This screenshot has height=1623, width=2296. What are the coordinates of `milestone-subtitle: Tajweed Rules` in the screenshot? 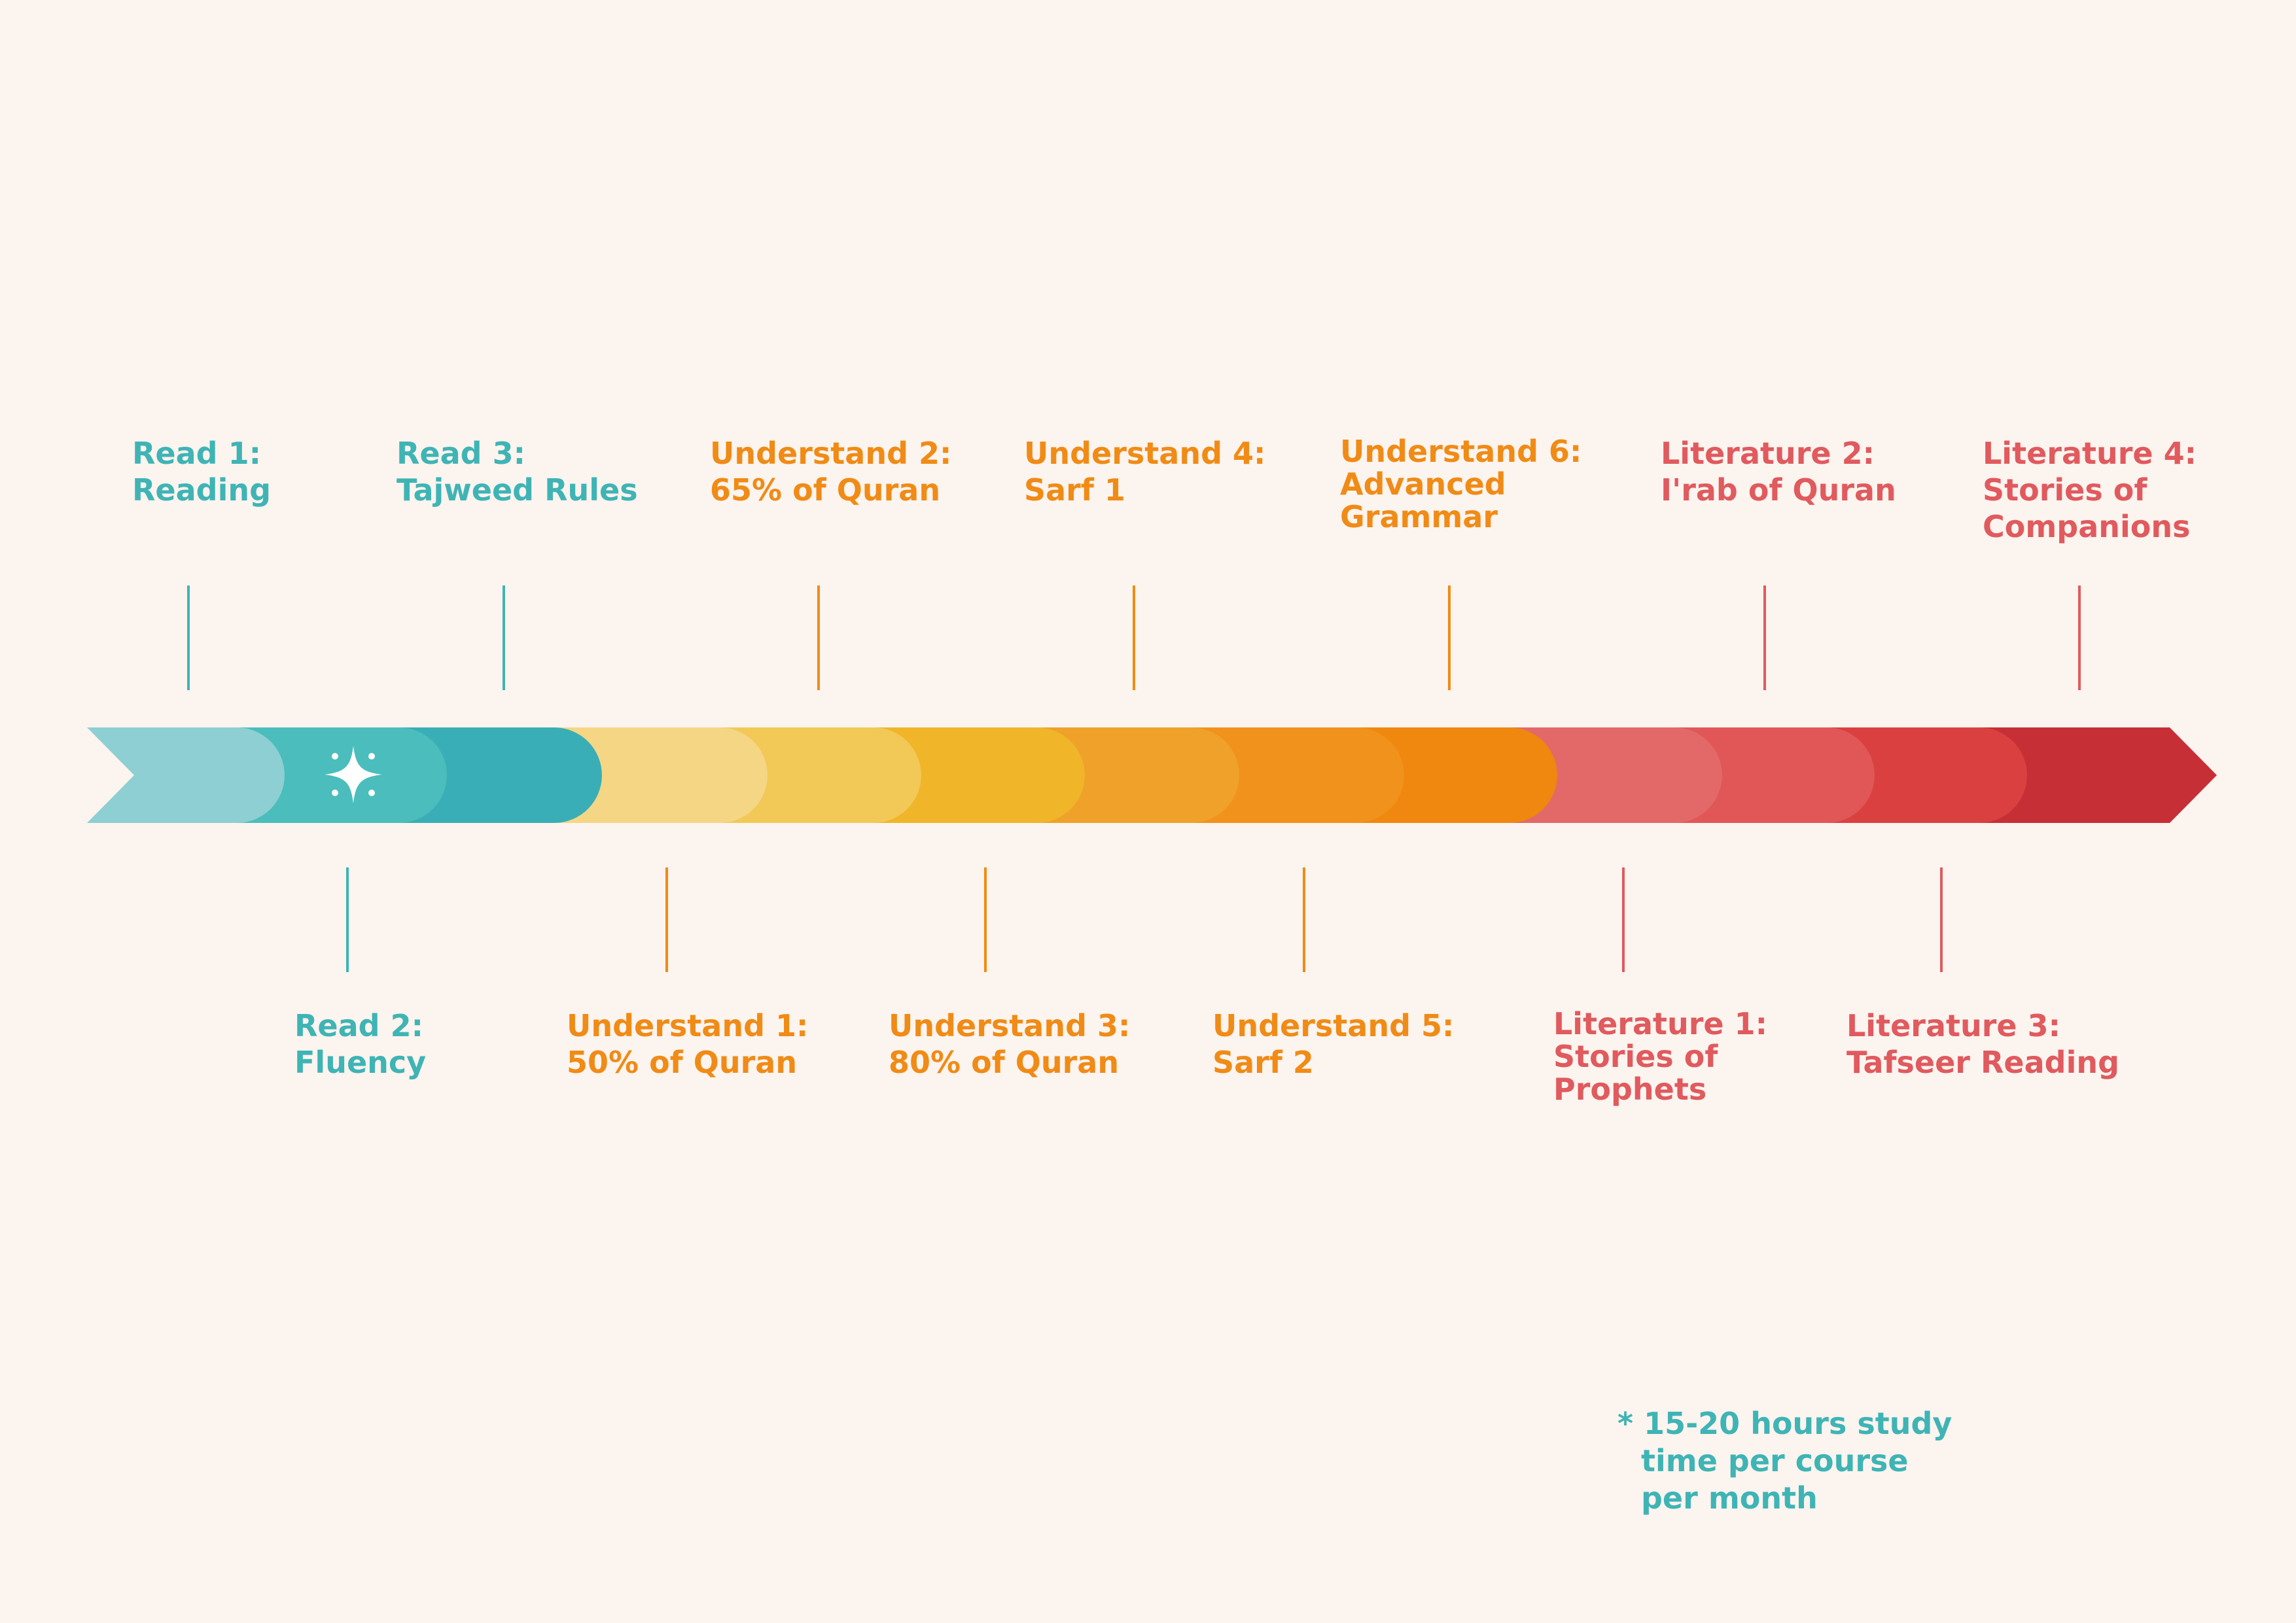 It's located at (517, 490).